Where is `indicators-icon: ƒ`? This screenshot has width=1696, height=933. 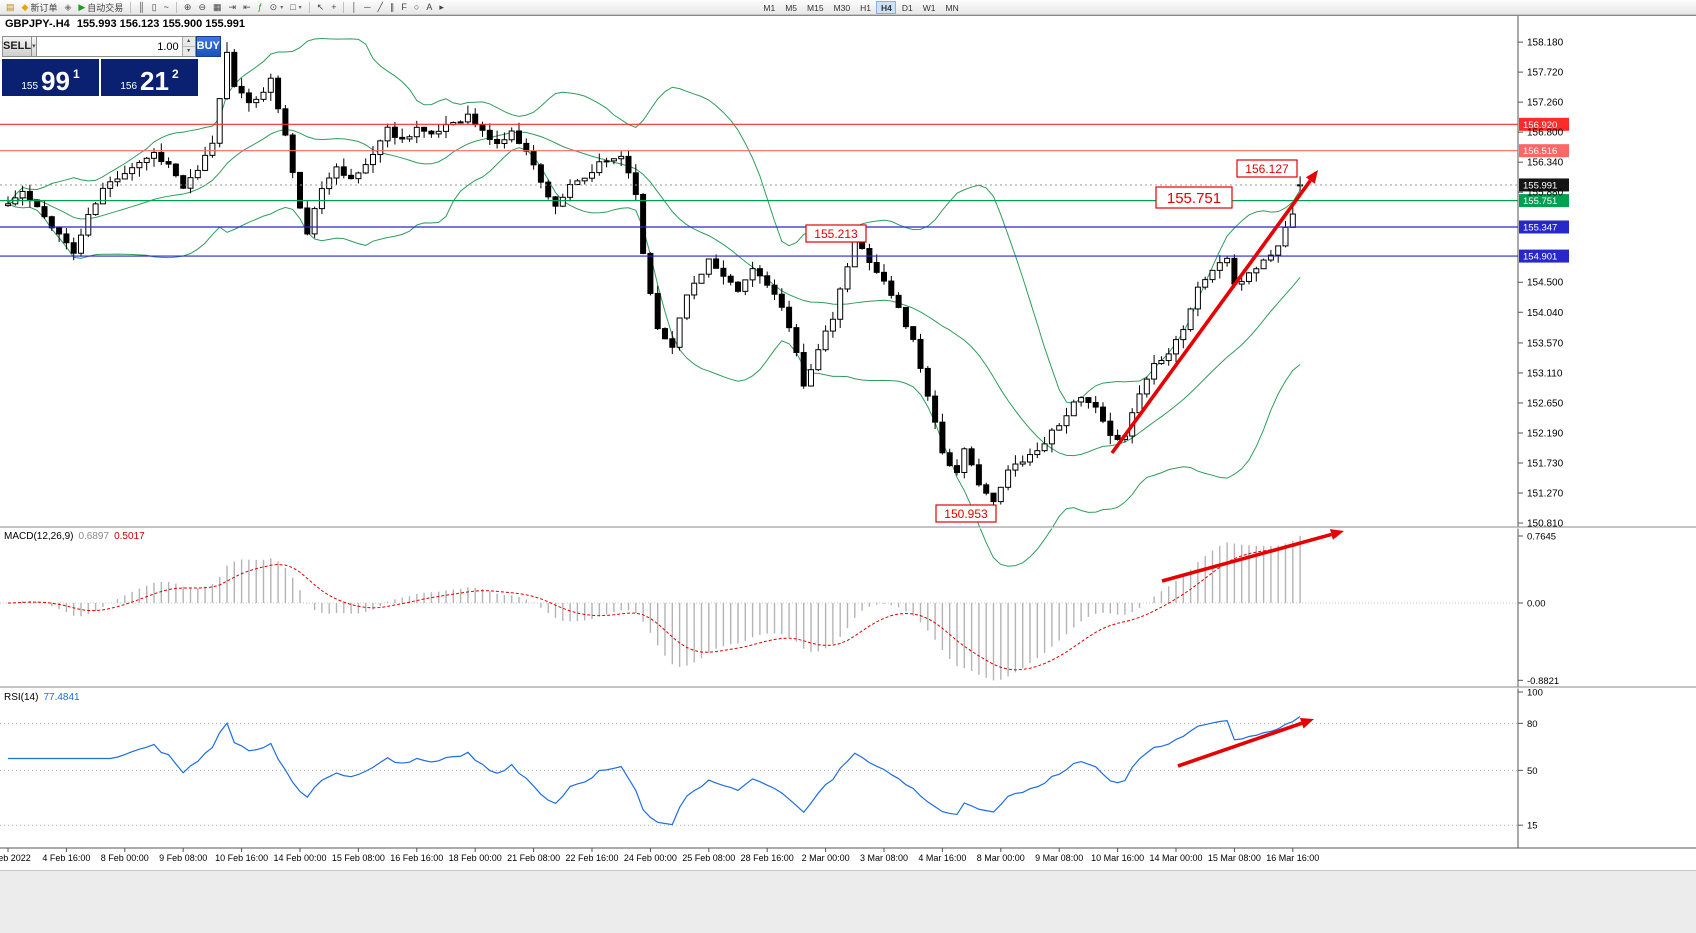
indicators-icon: ƒ is located at coordinates (260, 7).